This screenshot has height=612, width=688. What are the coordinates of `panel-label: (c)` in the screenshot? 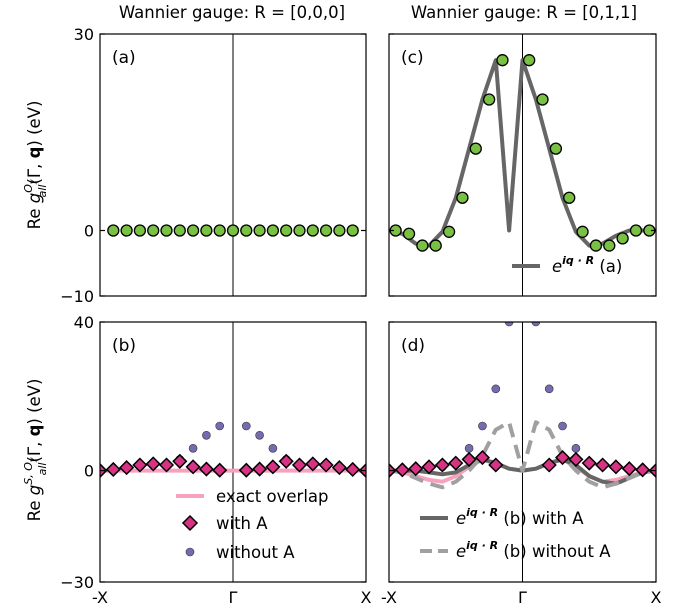 It's located at (412, 58).